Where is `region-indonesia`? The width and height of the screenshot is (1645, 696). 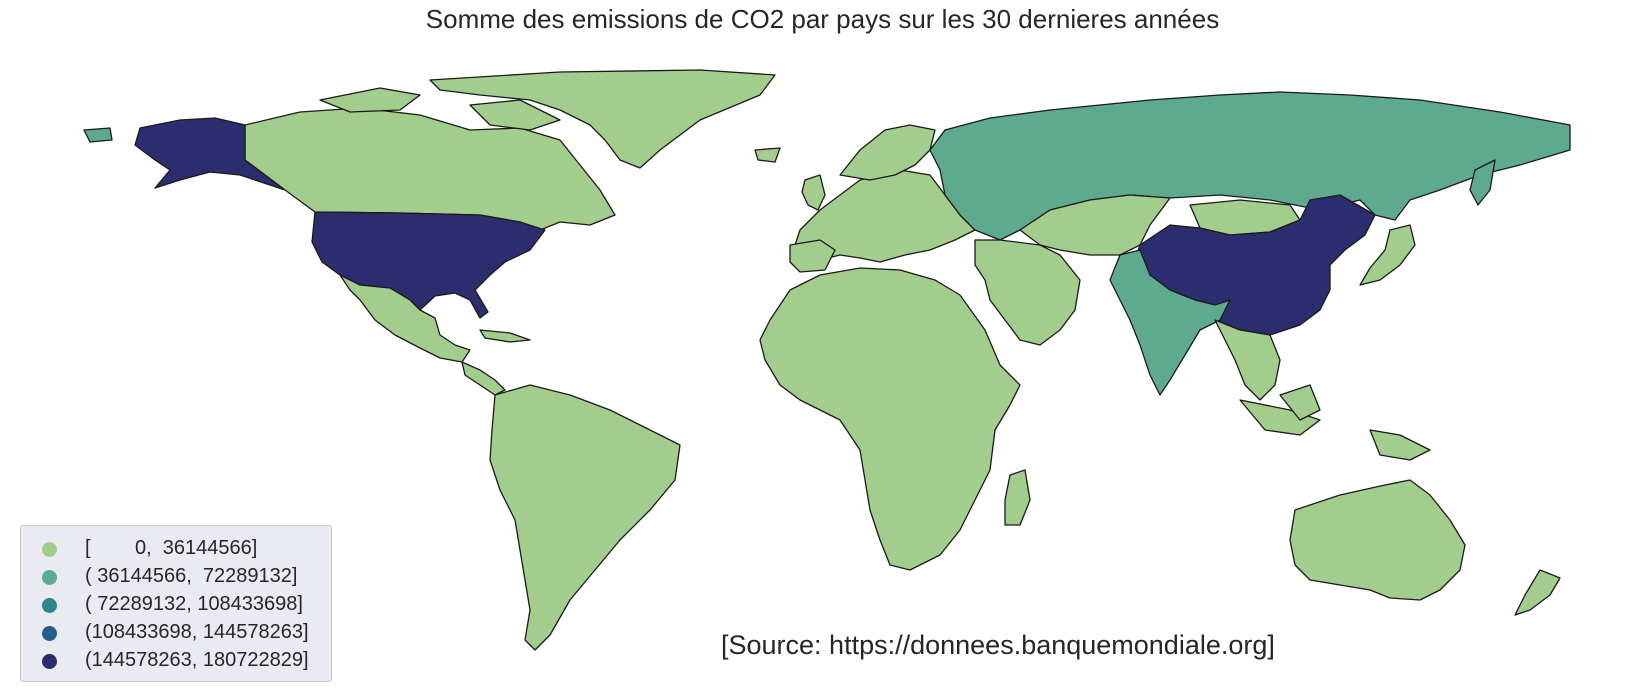
region-indonesia is located at coordinates (1280, 417).